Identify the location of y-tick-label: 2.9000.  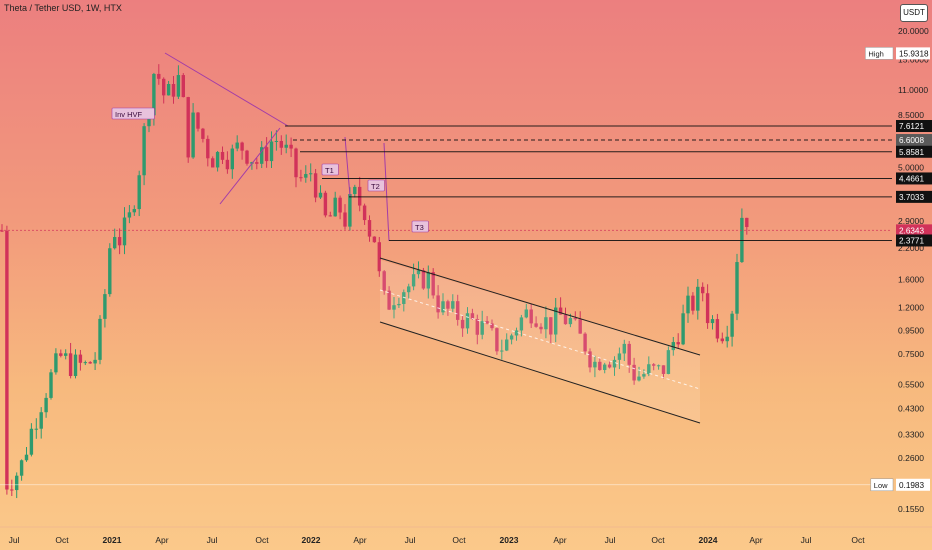
(911, 221).